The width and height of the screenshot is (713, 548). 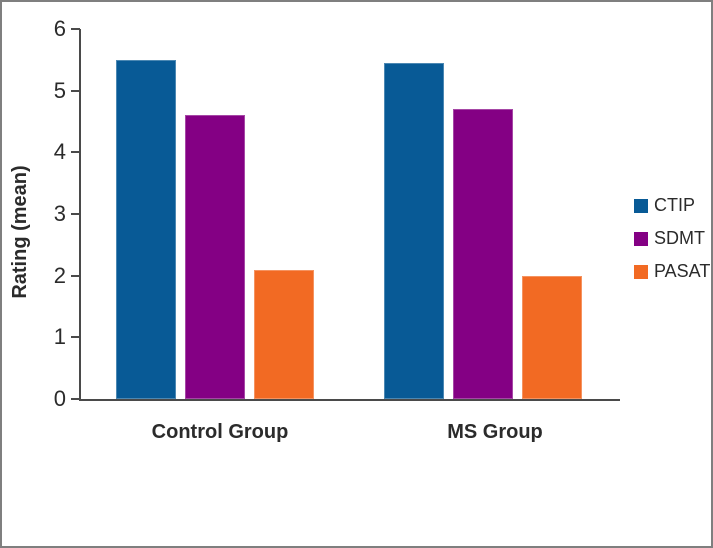 I want to click on bar-ctip-control-group, so click(x=146, y=229).